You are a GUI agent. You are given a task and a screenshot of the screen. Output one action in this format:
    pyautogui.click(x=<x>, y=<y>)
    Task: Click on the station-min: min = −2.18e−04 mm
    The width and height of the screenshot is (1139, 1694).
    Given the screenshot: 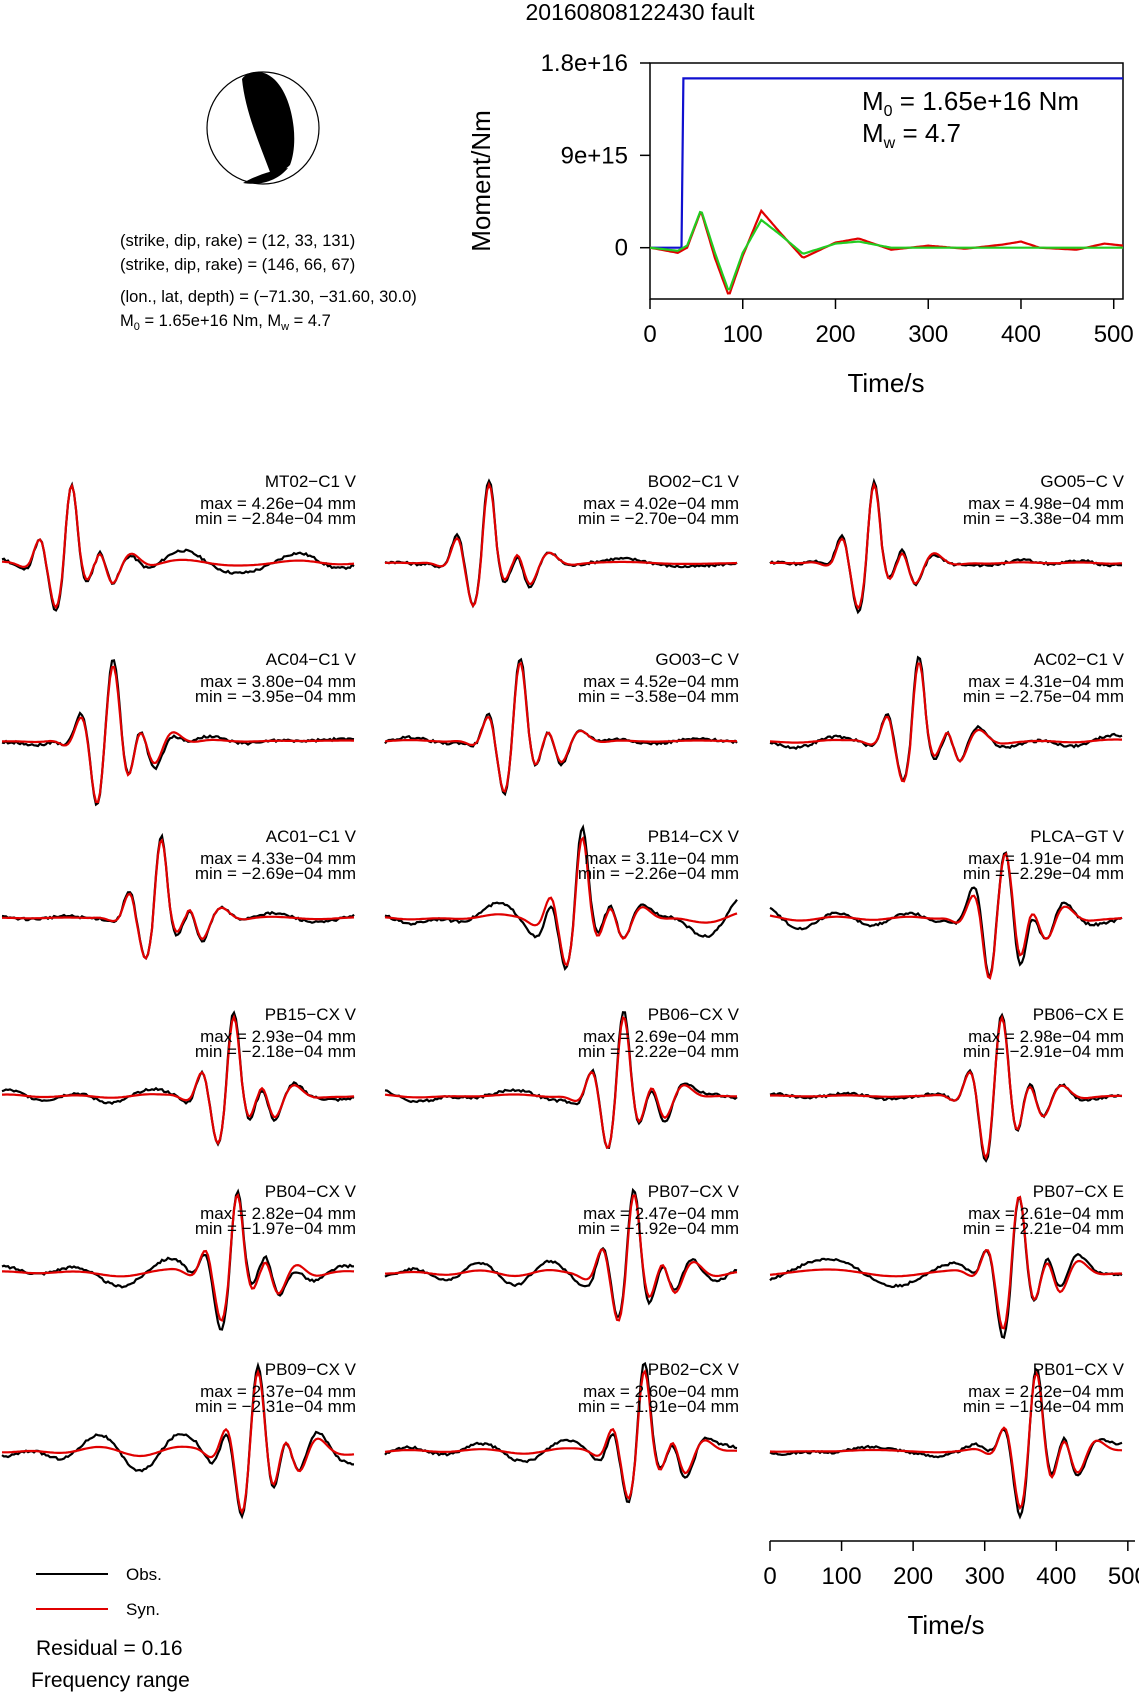 What is the action you would take?
    pyautogui.click(x=275, y=1051)
    